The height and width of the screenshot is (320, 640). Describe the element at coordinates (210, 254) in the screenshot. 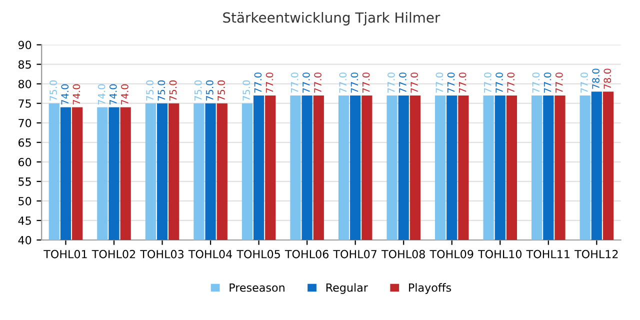

I see `x-tick-label: TOHL04` at that location.